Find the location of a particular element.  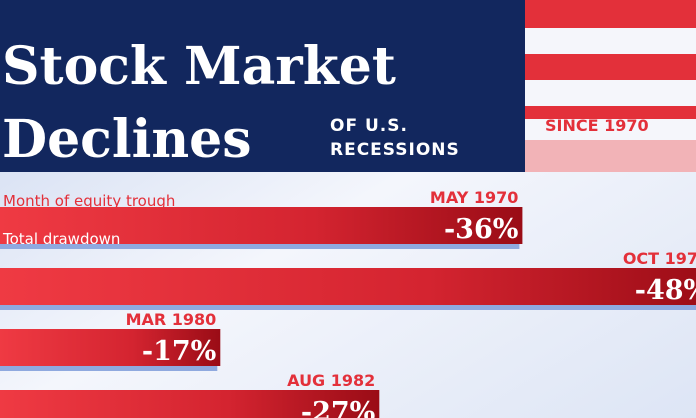

value-label: -48% is located at coordinates (665, 290).